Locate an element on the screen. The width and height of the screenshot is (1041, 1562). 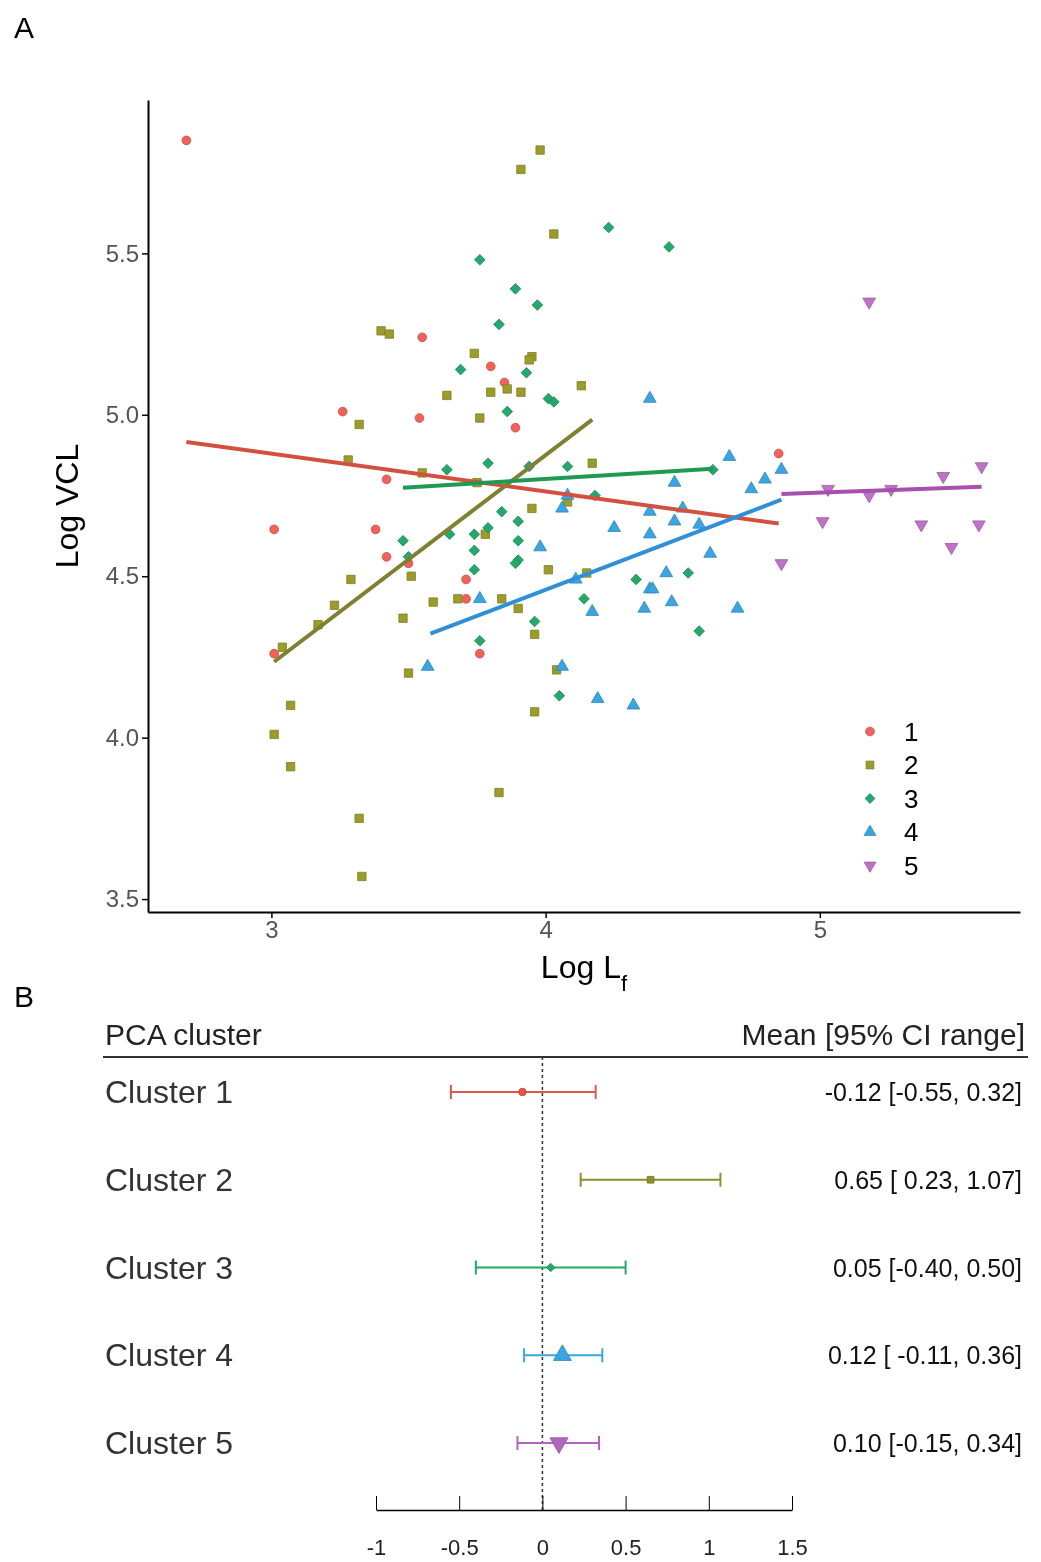
text: 0.10 [-0.15, 0.34] is located at coordinates (927, 1443).